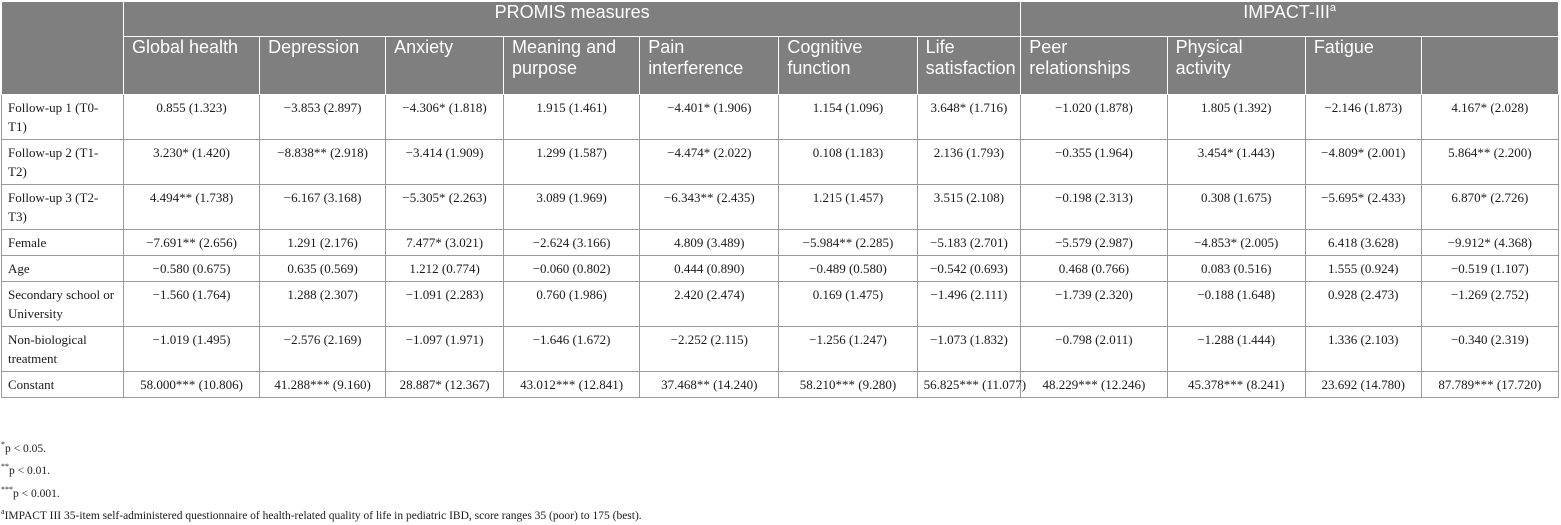 The width and height of the screenshot is (1561, 525). Describe the element at coordinates (1236, 65) in the screenshot. I see `column-header: Physical activity` at that location.